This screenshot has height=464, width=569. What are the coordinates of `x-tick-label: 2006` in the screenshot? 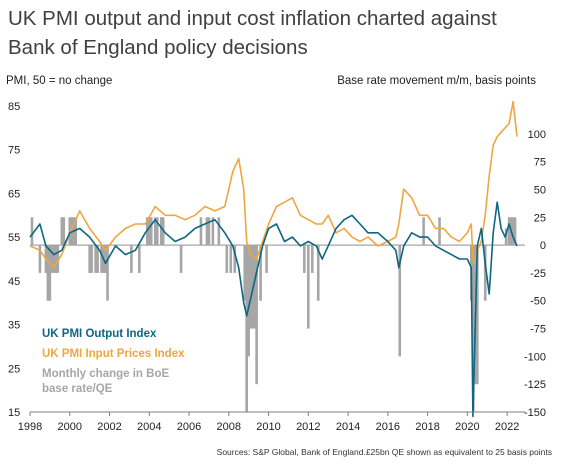 It's located at (189, 427).